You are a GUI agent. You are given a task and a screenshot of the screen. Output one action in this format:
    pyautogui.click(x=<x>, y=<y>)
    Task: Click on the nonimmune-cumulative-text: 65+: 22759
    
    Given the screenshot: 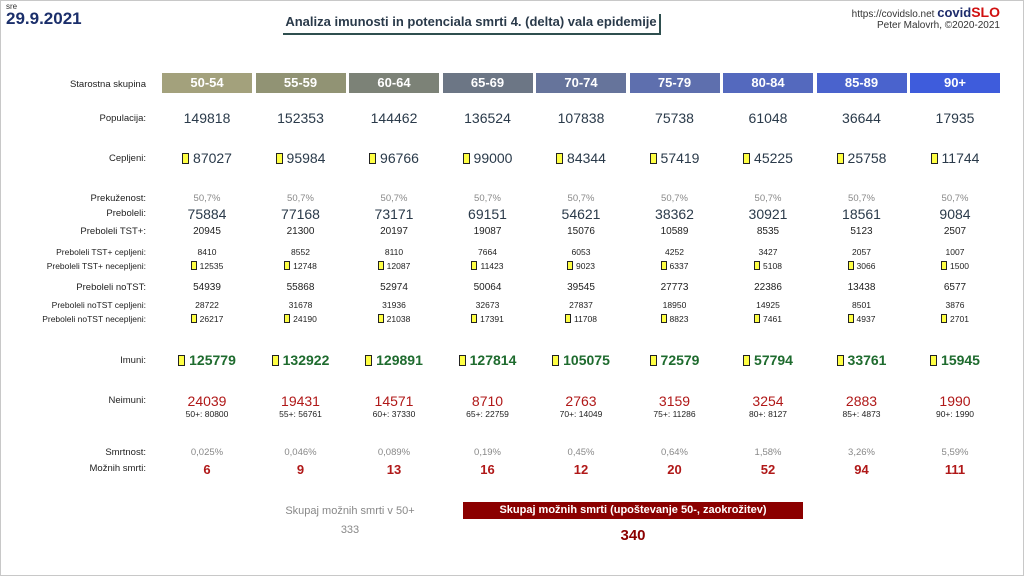 What is the action you would take?
    pyautogui.click(x=487, y=414)
    